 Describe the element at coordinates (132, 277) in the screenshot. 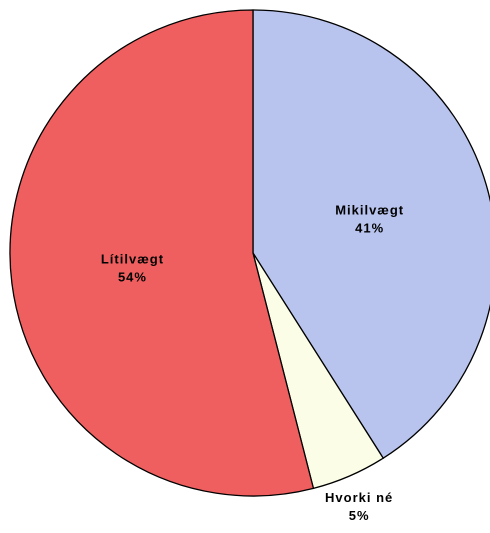

I see `slice-value-label: 54%` at that location.